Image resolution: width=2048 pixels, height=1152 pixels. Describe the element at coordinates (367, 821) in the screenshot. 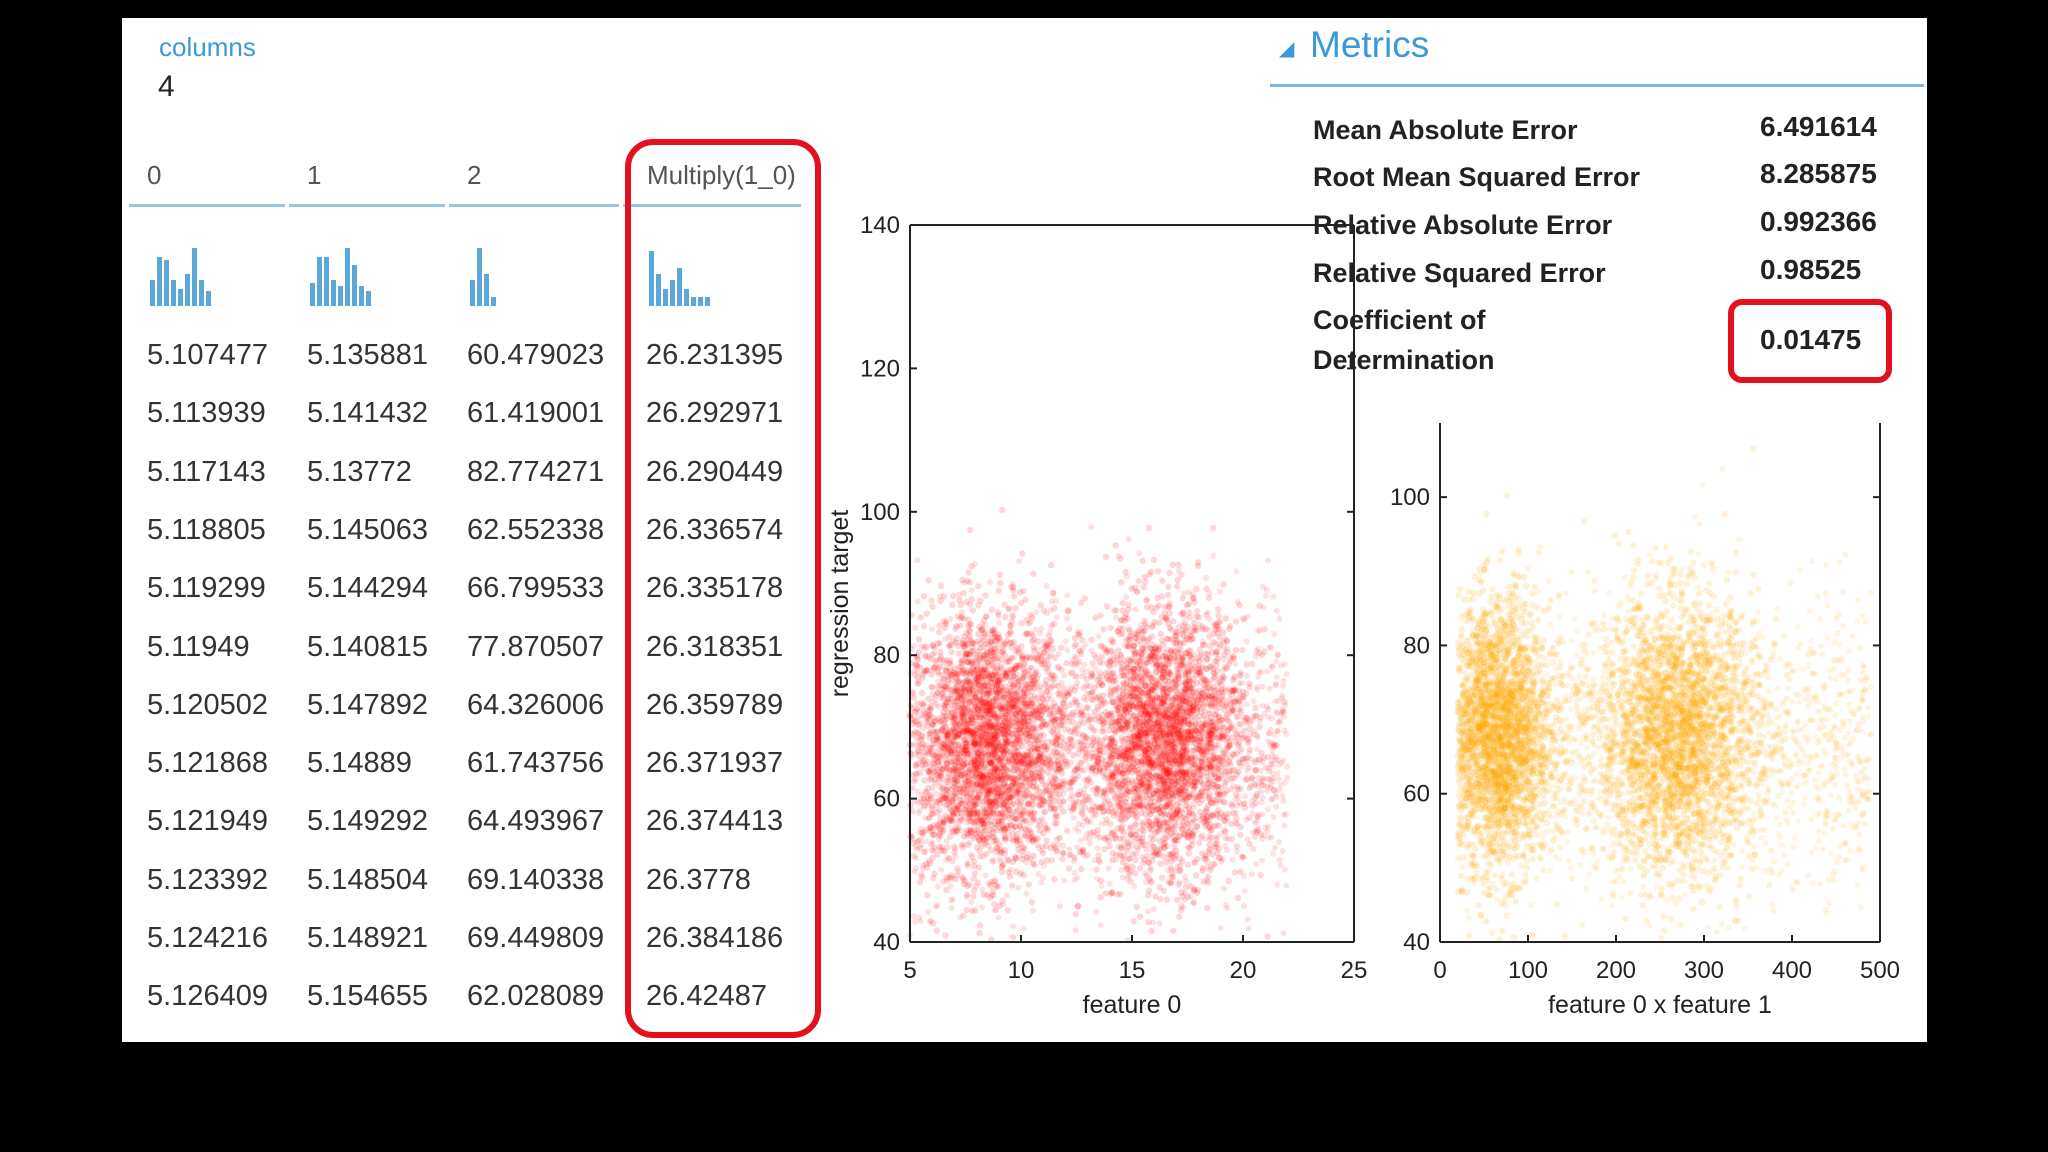

I see `table-cell: 5.149292` at that location.